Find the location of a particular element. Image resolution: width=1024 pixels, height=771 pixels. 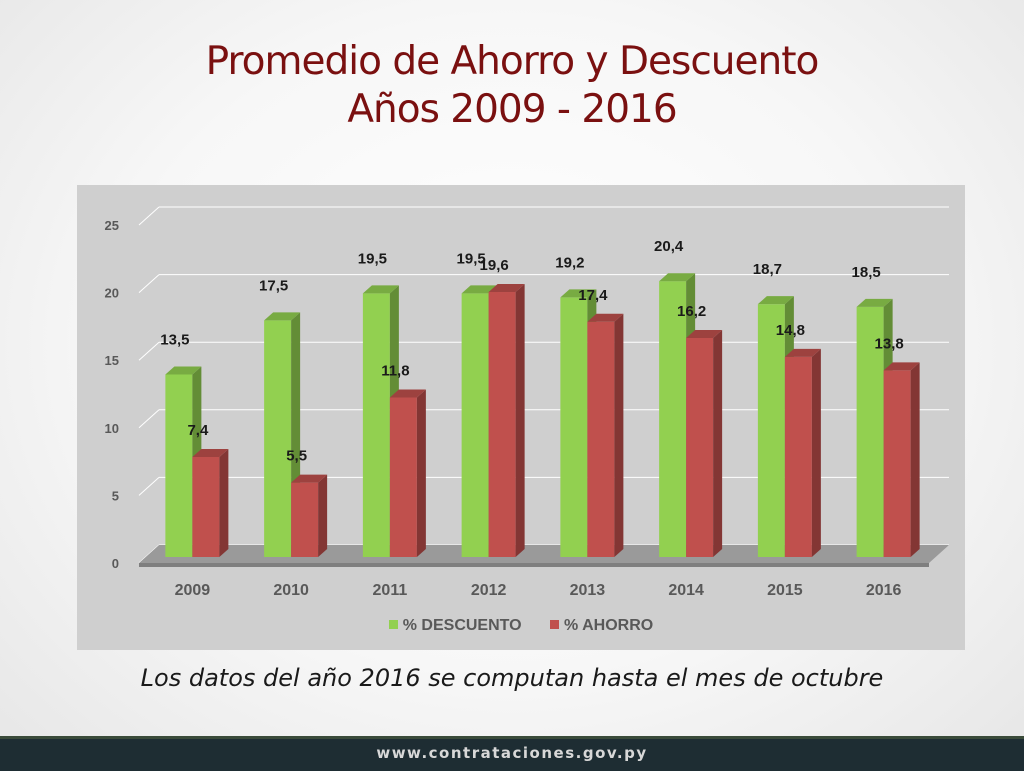

data-label: 20,4 is located at coordinates (669, 246).